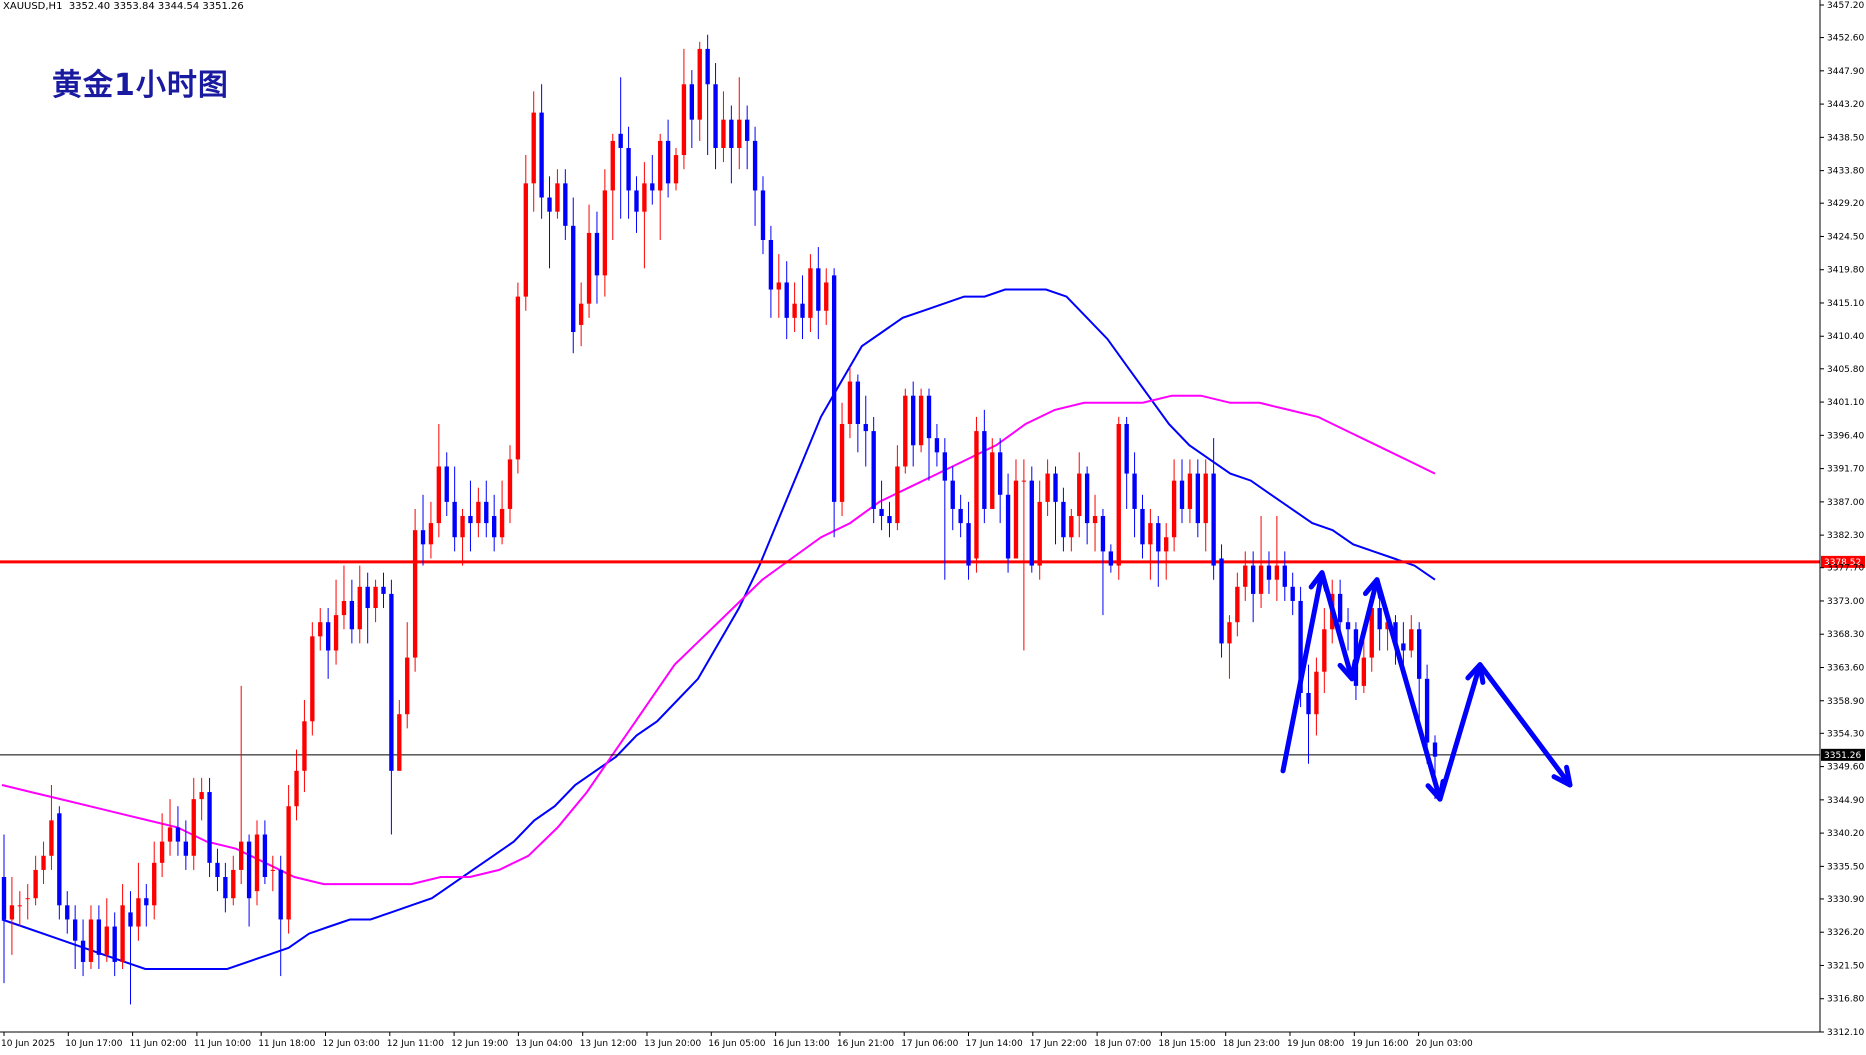 The image size is (1866, 1055). What do you see at coordinates (222, 1044) in the screenshot?
I see `x-tick-label: 11 Jun 10:00` at bounding box center [222, 1044].